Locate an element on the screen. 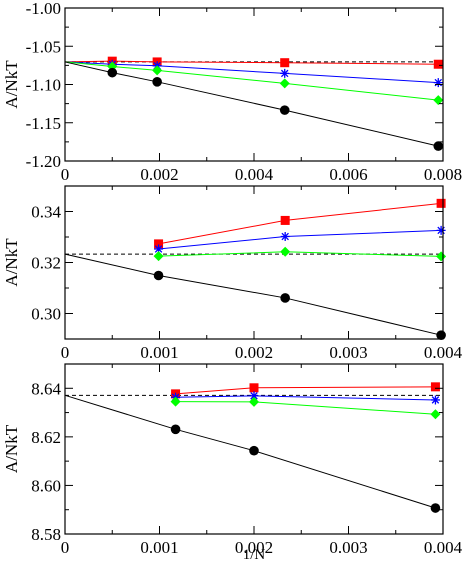  y-tick-label: 8.60 is located at coordinates (46, 485).